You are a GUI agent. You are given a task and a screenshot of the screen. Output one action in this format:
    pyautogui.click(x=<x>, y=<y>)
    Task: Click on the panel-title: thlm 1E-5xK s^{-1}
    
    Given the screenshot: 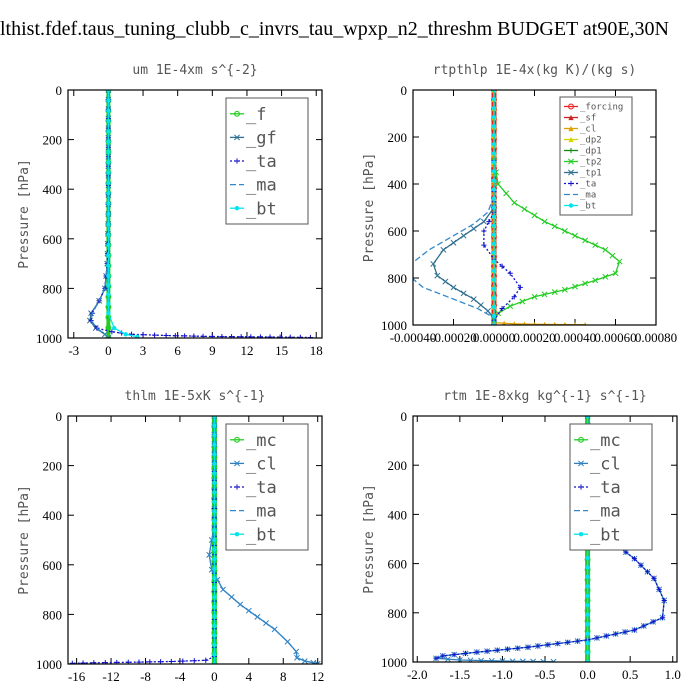 What is the action you would take?
    pyautogui.click(x=195, y=396)
    